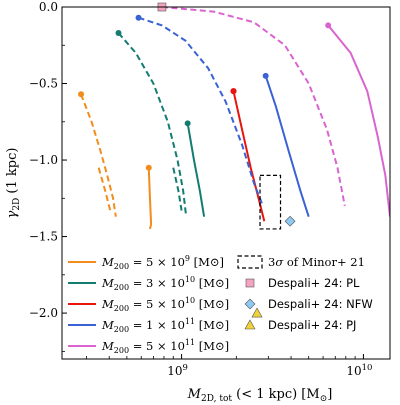  Describe the element at coordinates (250, 283) in the screenshot. I see `legend-square-marker` at that location.